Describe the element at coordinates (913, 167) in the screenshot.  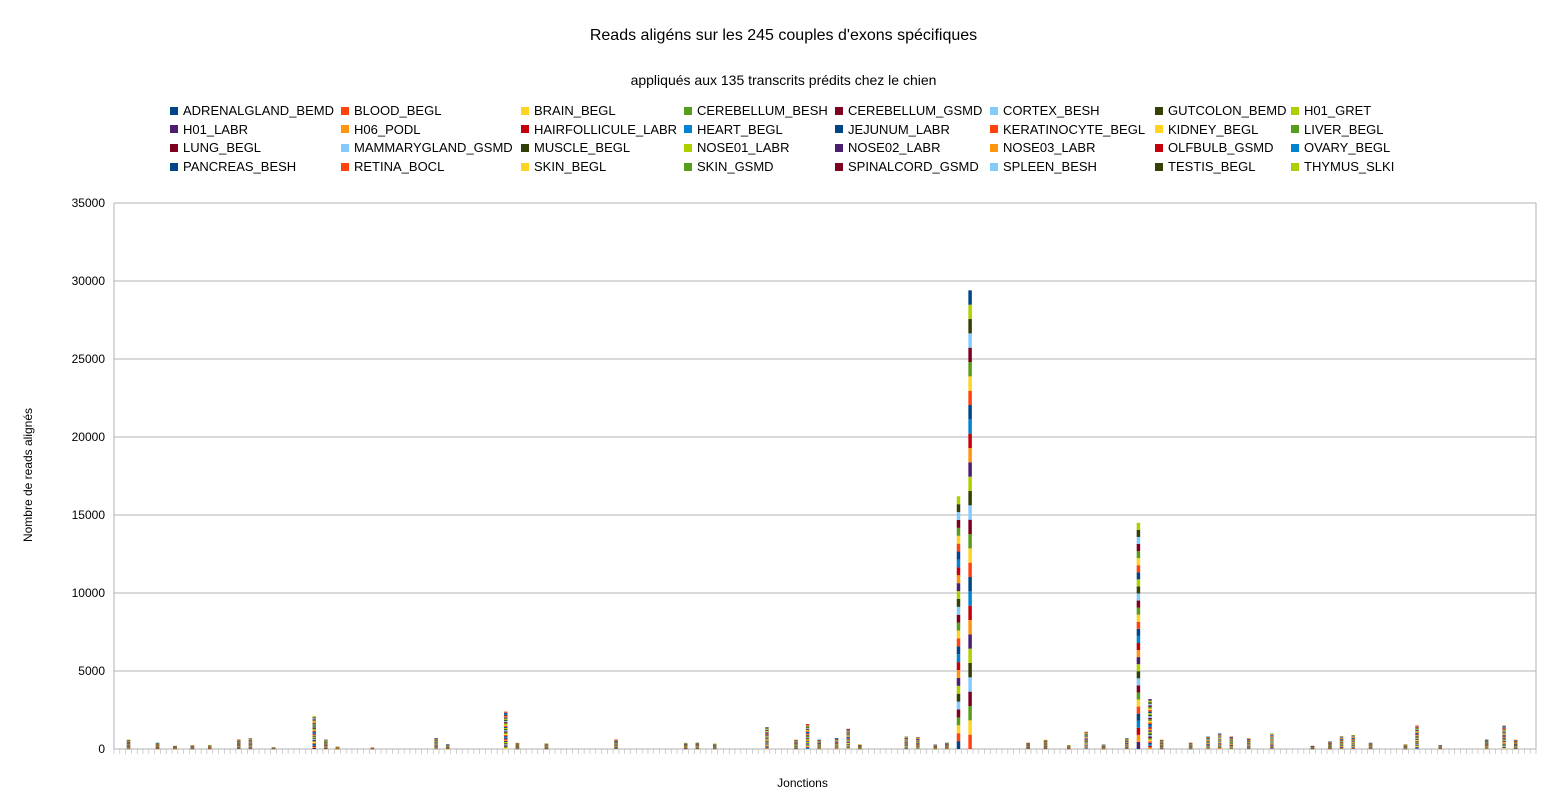
I see `legend-label: SPINALCORD_GSMD` at that location.